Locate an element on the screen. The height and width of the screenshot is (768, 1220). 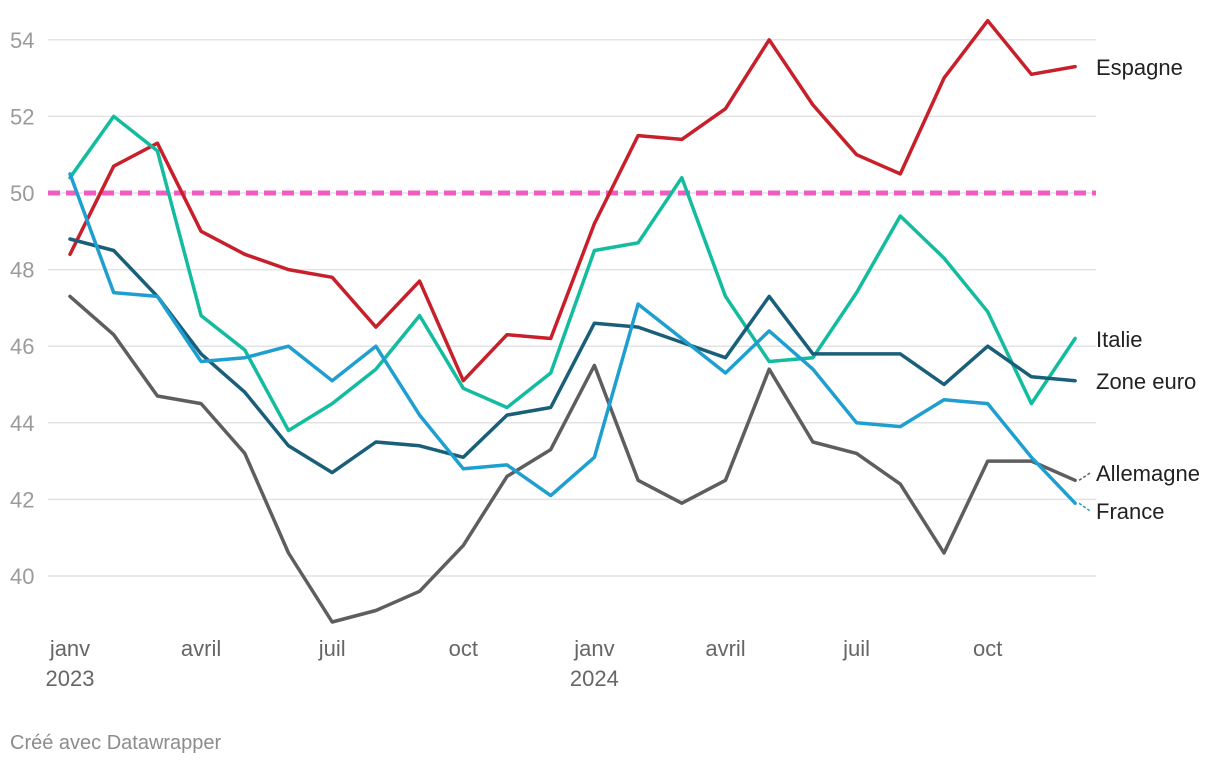
x-tick-6: juil is located at coordinates (856, 648).